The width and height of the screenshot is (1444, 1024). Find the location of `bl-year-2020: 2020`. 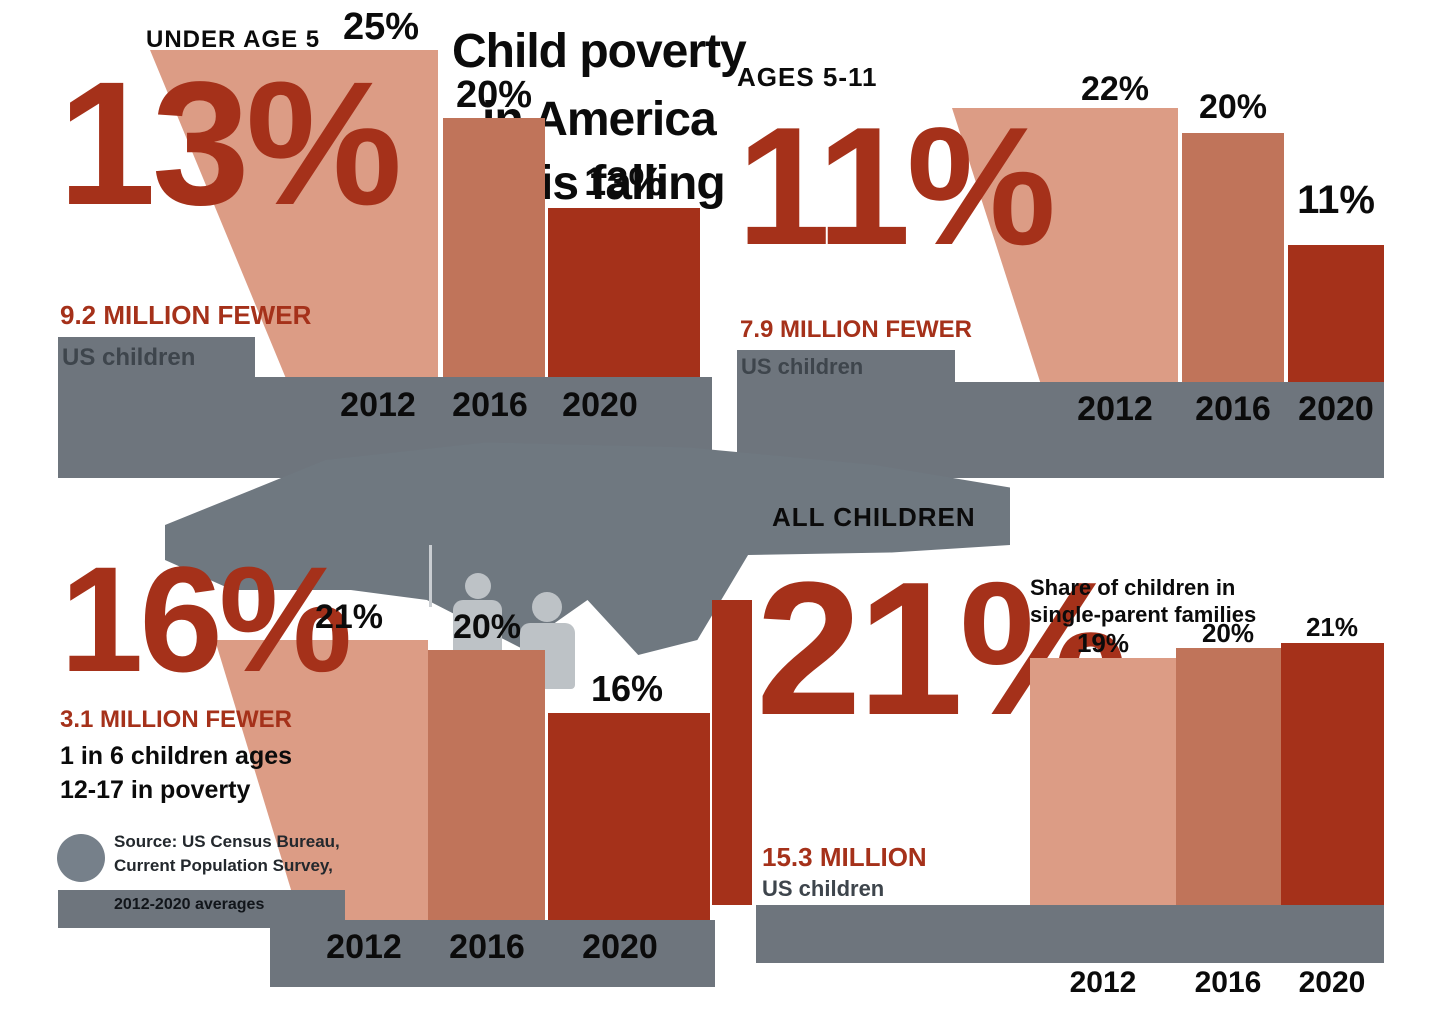

bl-year-2020: 2020 is located at coordinates (620, 947).